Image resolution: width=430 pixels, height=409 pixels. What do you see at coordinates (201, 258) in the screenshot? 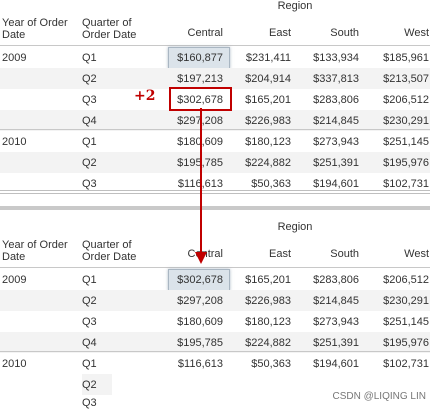
I see `arrow-down-icon` at bounding box center [201, 258].